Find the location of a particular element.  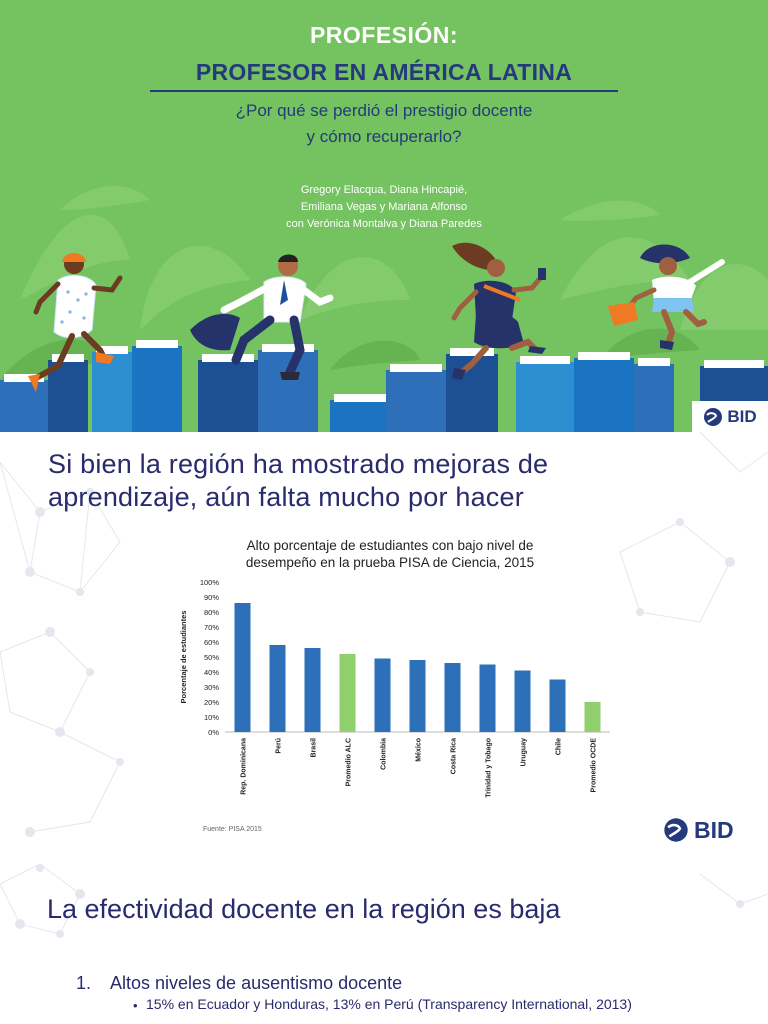

x-tick-label: Promedio ALC is located at coordinates (349, 762).